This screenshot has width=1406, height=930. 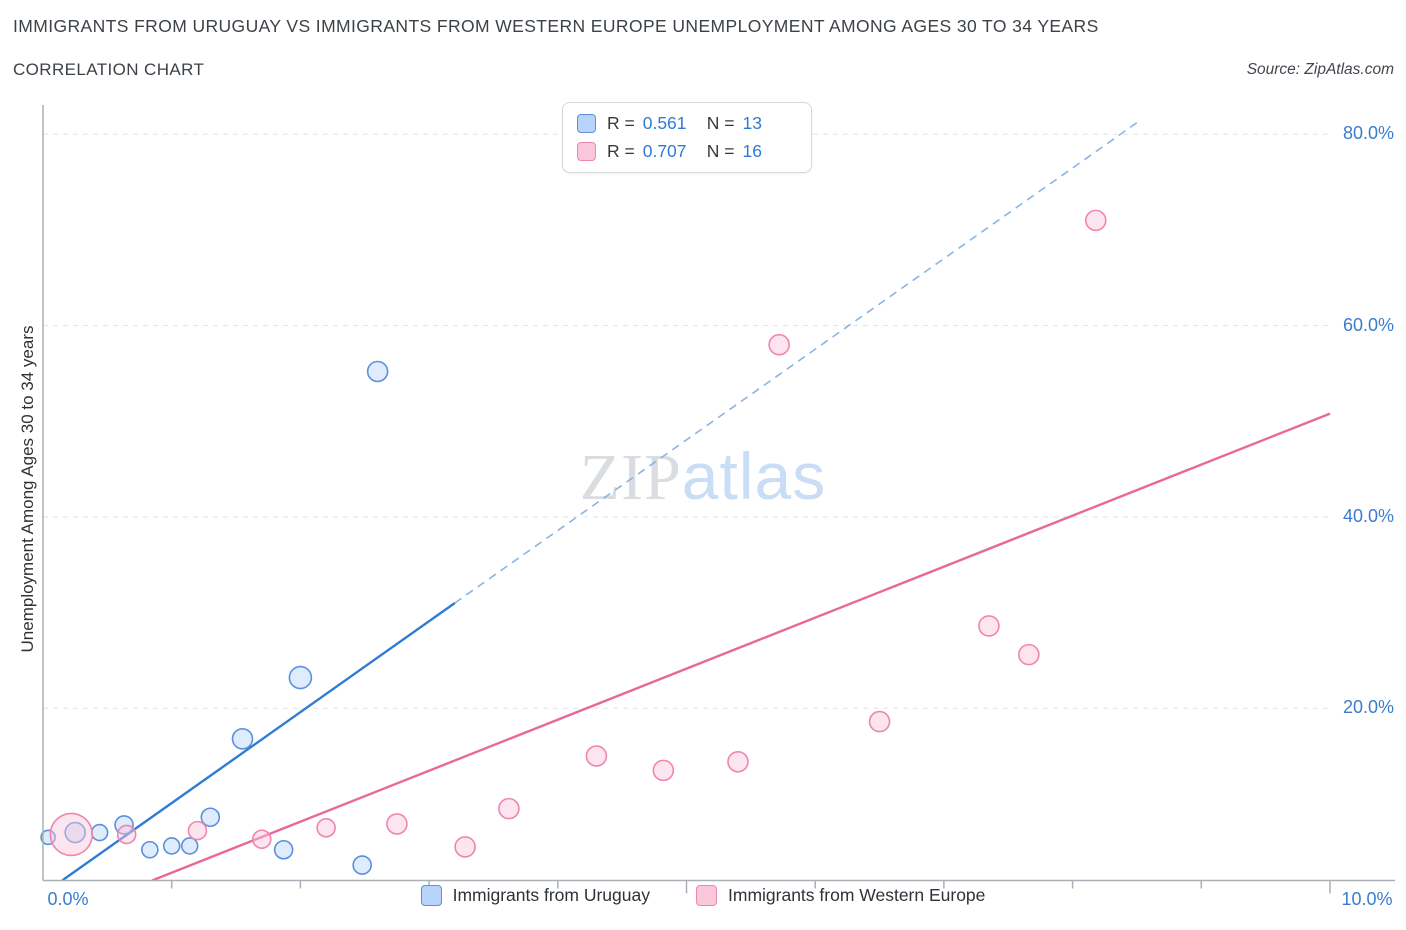 What do you see at coordinates (1367, 899) in the screenshot?
I see `x-tick-label-10: 10.0%` at bounding box center [1367, 899].